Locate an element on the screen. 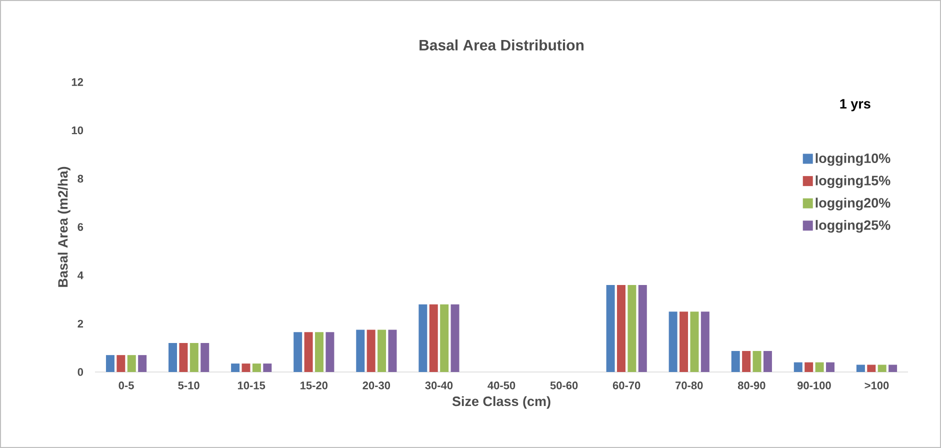 The height and width of the screenshot is (448, 941). y-tick-label: 6 is located at coordinates (81, 227).